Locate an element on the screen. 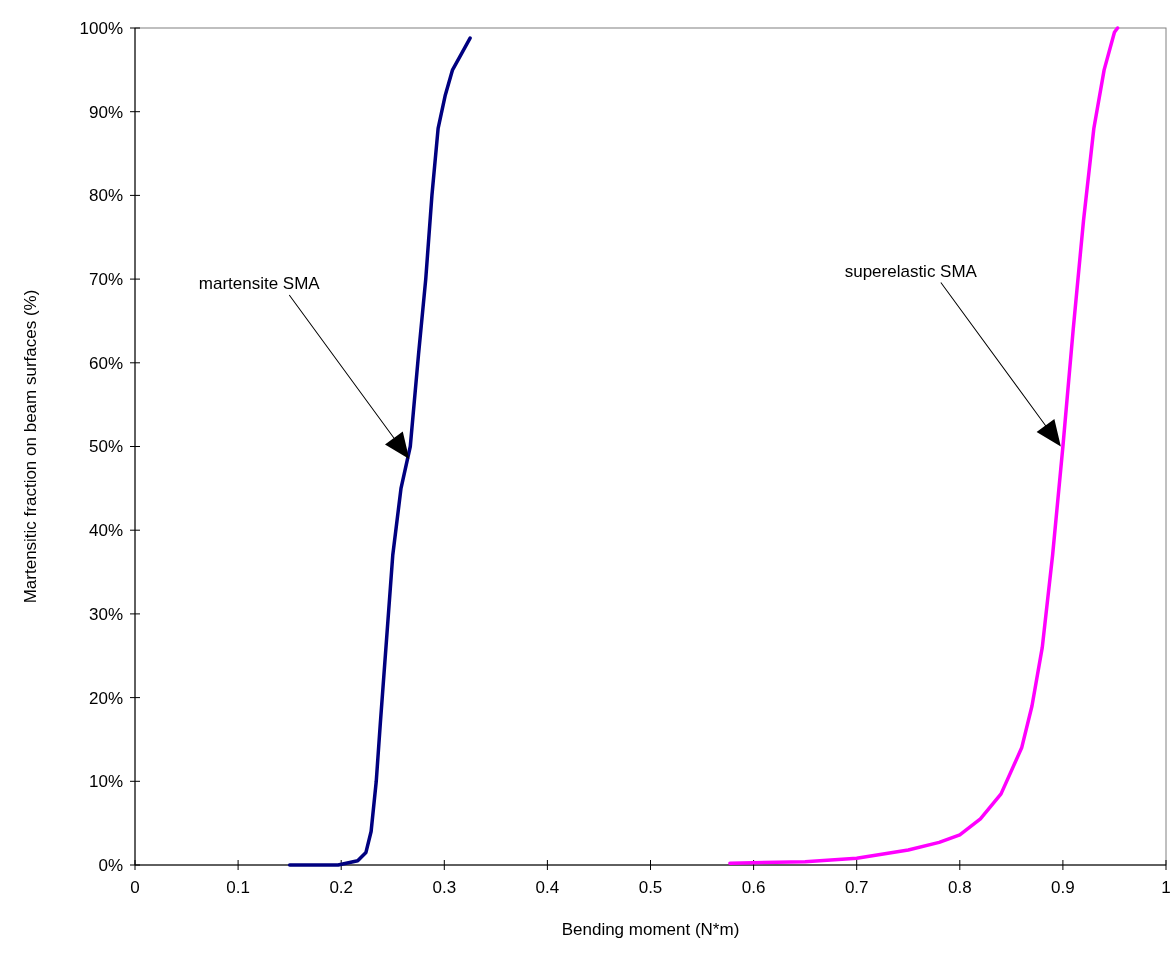 This screenshot has width=1172, height=968. x-tick-label: 0.1 is located at coordinates (238, 887).